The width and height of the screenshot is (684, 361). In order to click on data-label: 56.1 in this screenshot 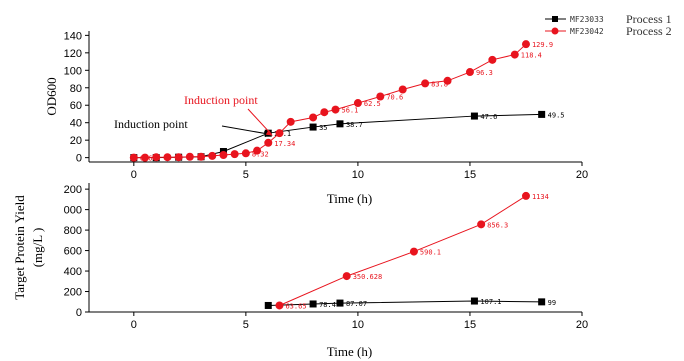, I will do `click(350, 111)`.